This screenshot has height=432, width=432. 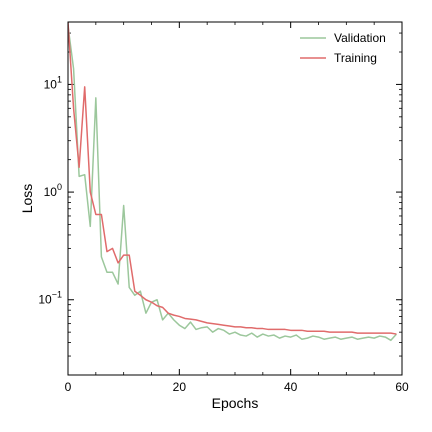 What do you see at coordinates (343, 48) in the screenshot?
I see `legend: Validation Training` at bounding box center [343, 48].